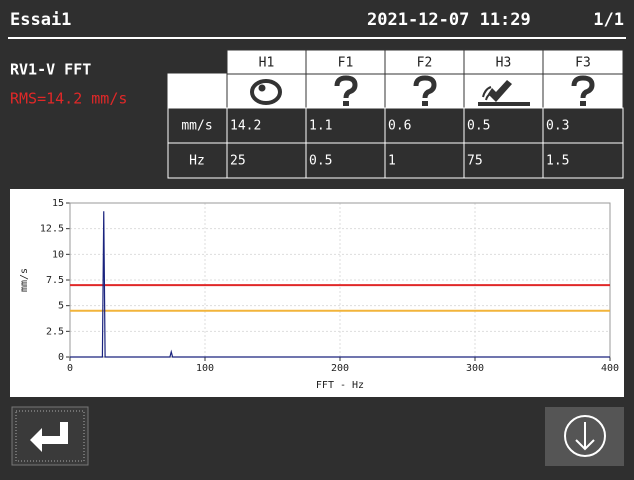 The width and height of the screenshot is (634, 480). Describe the element at coordinates (197, 161) in the screenshot. I see `row-label: Hz` at that location.